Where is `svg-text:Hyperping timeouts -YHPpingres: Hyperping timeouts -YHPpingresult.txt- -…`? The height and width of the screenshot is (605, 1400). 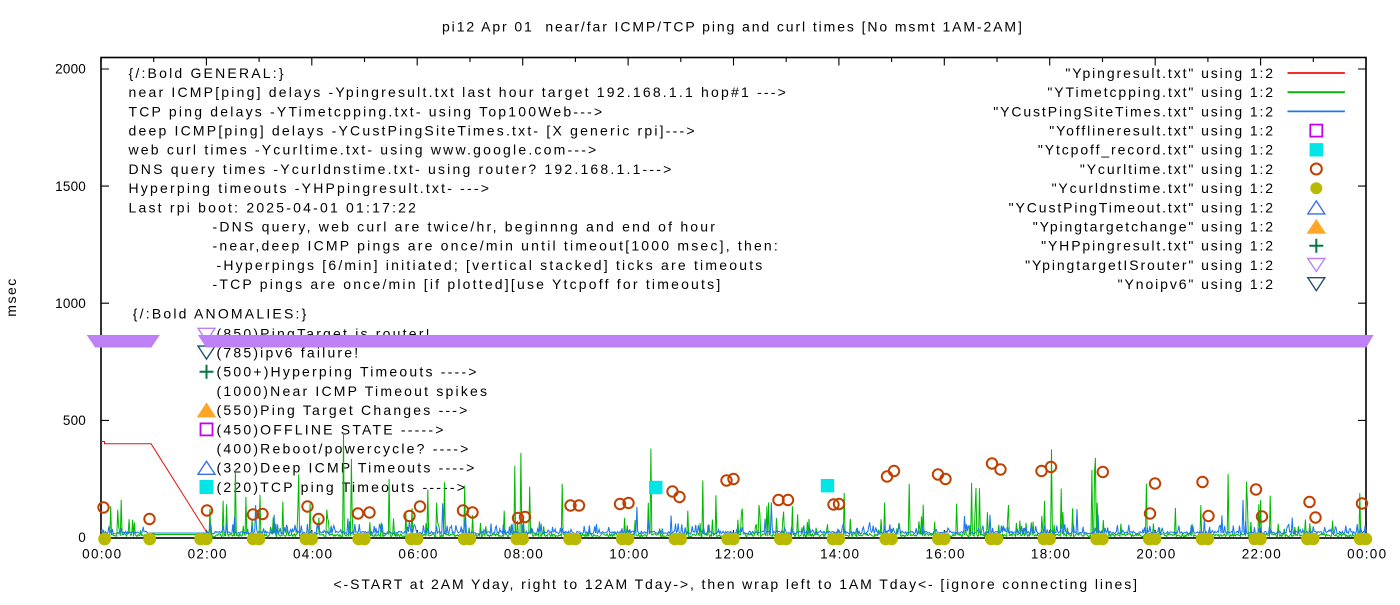 svg-text:Hyperping timeouts -YHPpingres: Hyperping timeouts -YHPpingresult.txt- -… is located at coordinates (310, 188).